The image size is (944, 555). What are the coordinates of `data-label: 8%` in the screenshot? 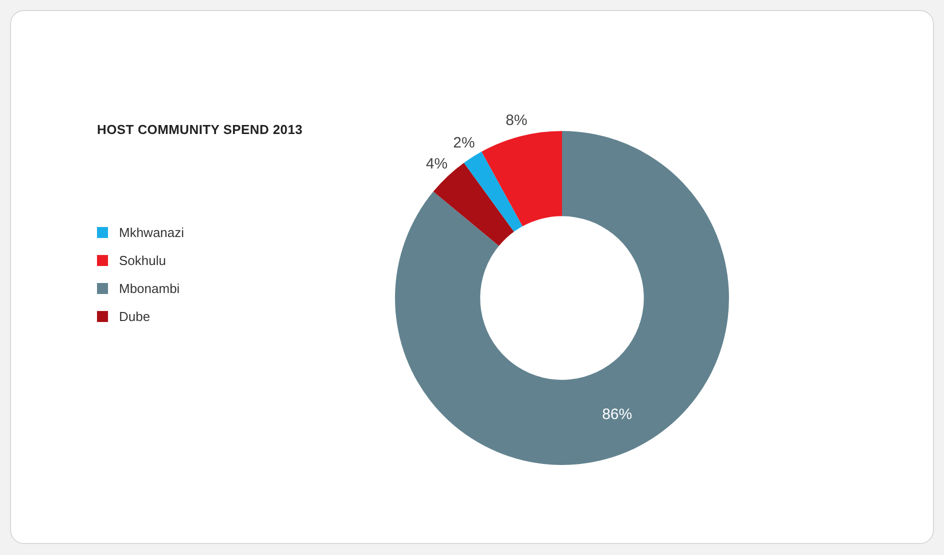 It's located at (517, 120).